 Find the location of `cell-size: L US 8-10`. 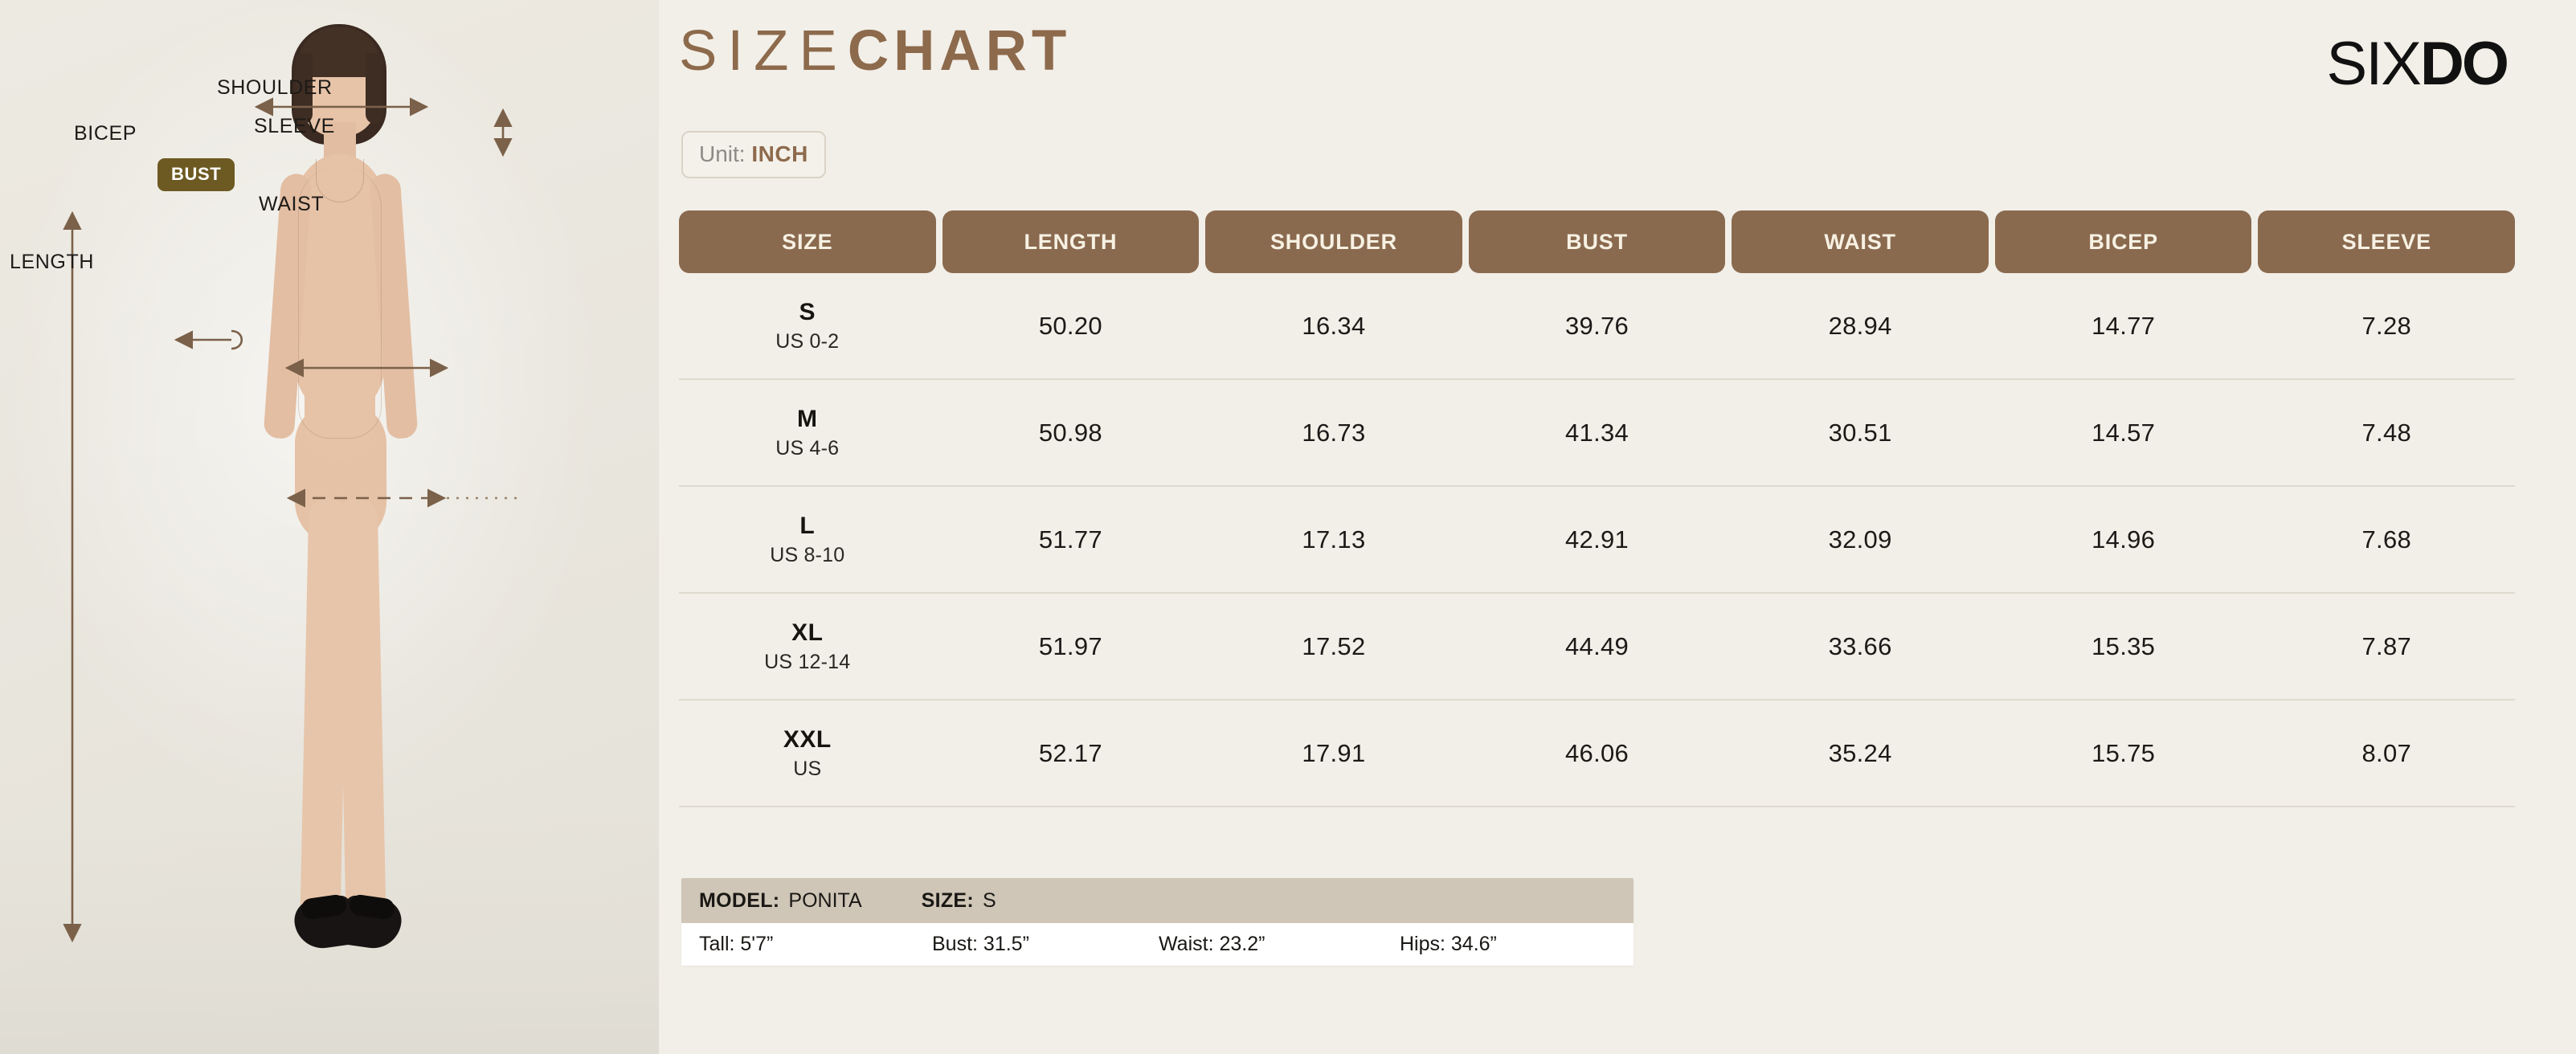

cell-size: L US 8-10 is located at coordinates (808, 540).